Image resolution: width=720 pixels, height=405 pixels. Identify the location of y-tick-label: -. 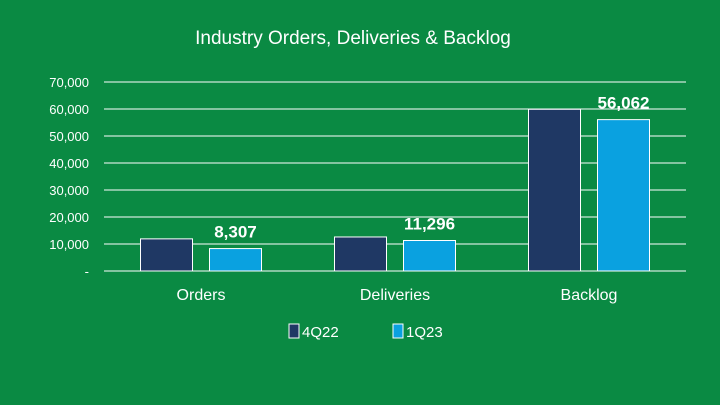
(87, 271).